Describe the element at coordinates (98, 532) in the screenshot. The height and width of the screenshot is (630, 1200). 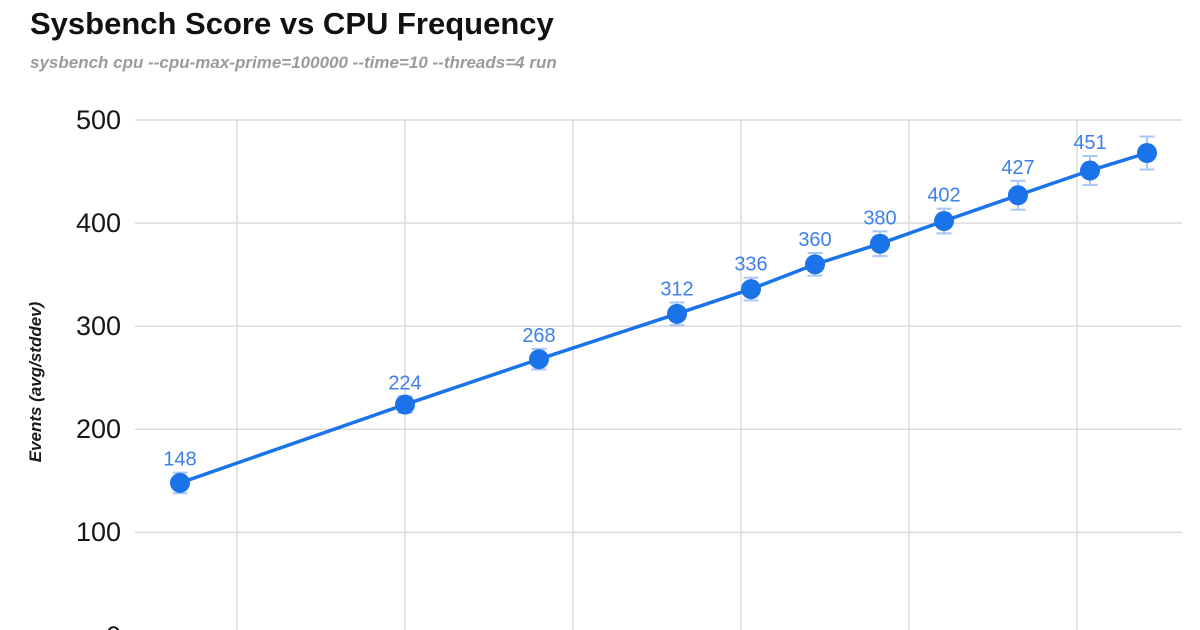
I see `y-tick-label-100: 100` at that location.